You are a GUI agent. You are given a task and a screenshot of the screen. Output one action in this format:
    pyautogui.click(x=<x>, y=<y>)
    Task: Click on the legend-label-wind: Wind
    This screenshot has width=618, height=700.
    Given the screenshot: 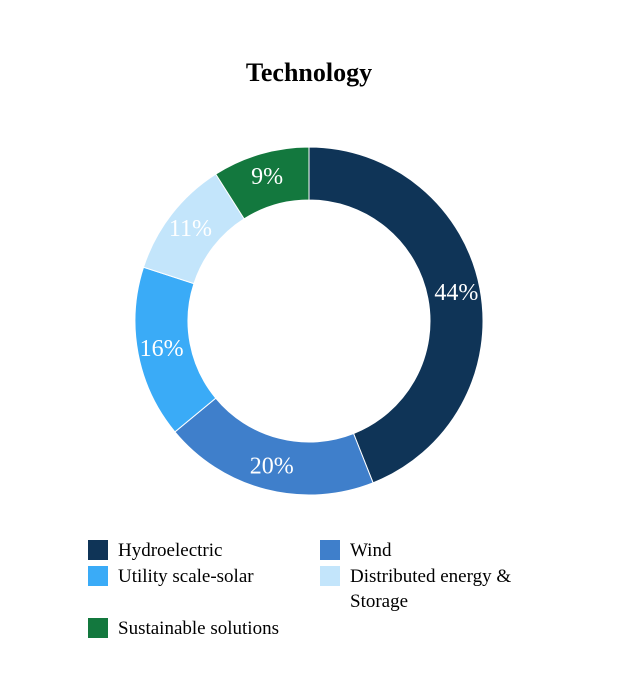 What is the action you would take?
    pyautogui.click(x=371, y=550)
    